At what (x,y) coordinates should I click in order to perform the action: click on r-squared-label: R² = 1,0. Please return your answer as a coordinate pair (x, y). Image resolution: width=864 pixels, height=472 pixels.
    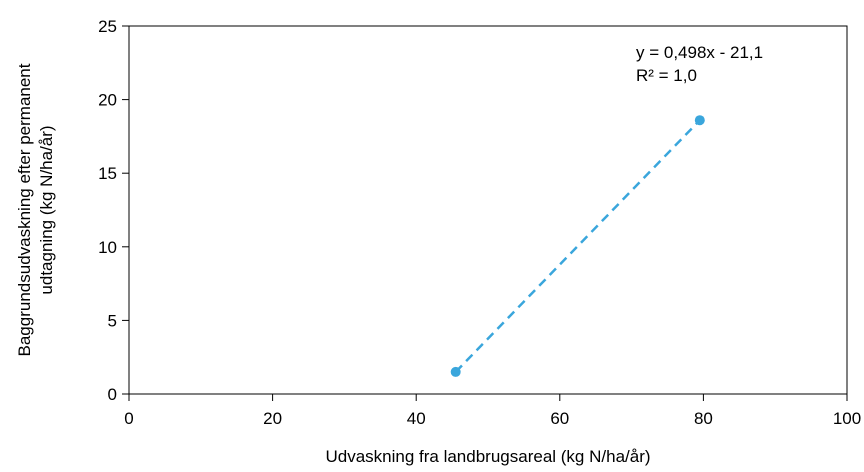
    Looking at the image, I should click on (666, 75).